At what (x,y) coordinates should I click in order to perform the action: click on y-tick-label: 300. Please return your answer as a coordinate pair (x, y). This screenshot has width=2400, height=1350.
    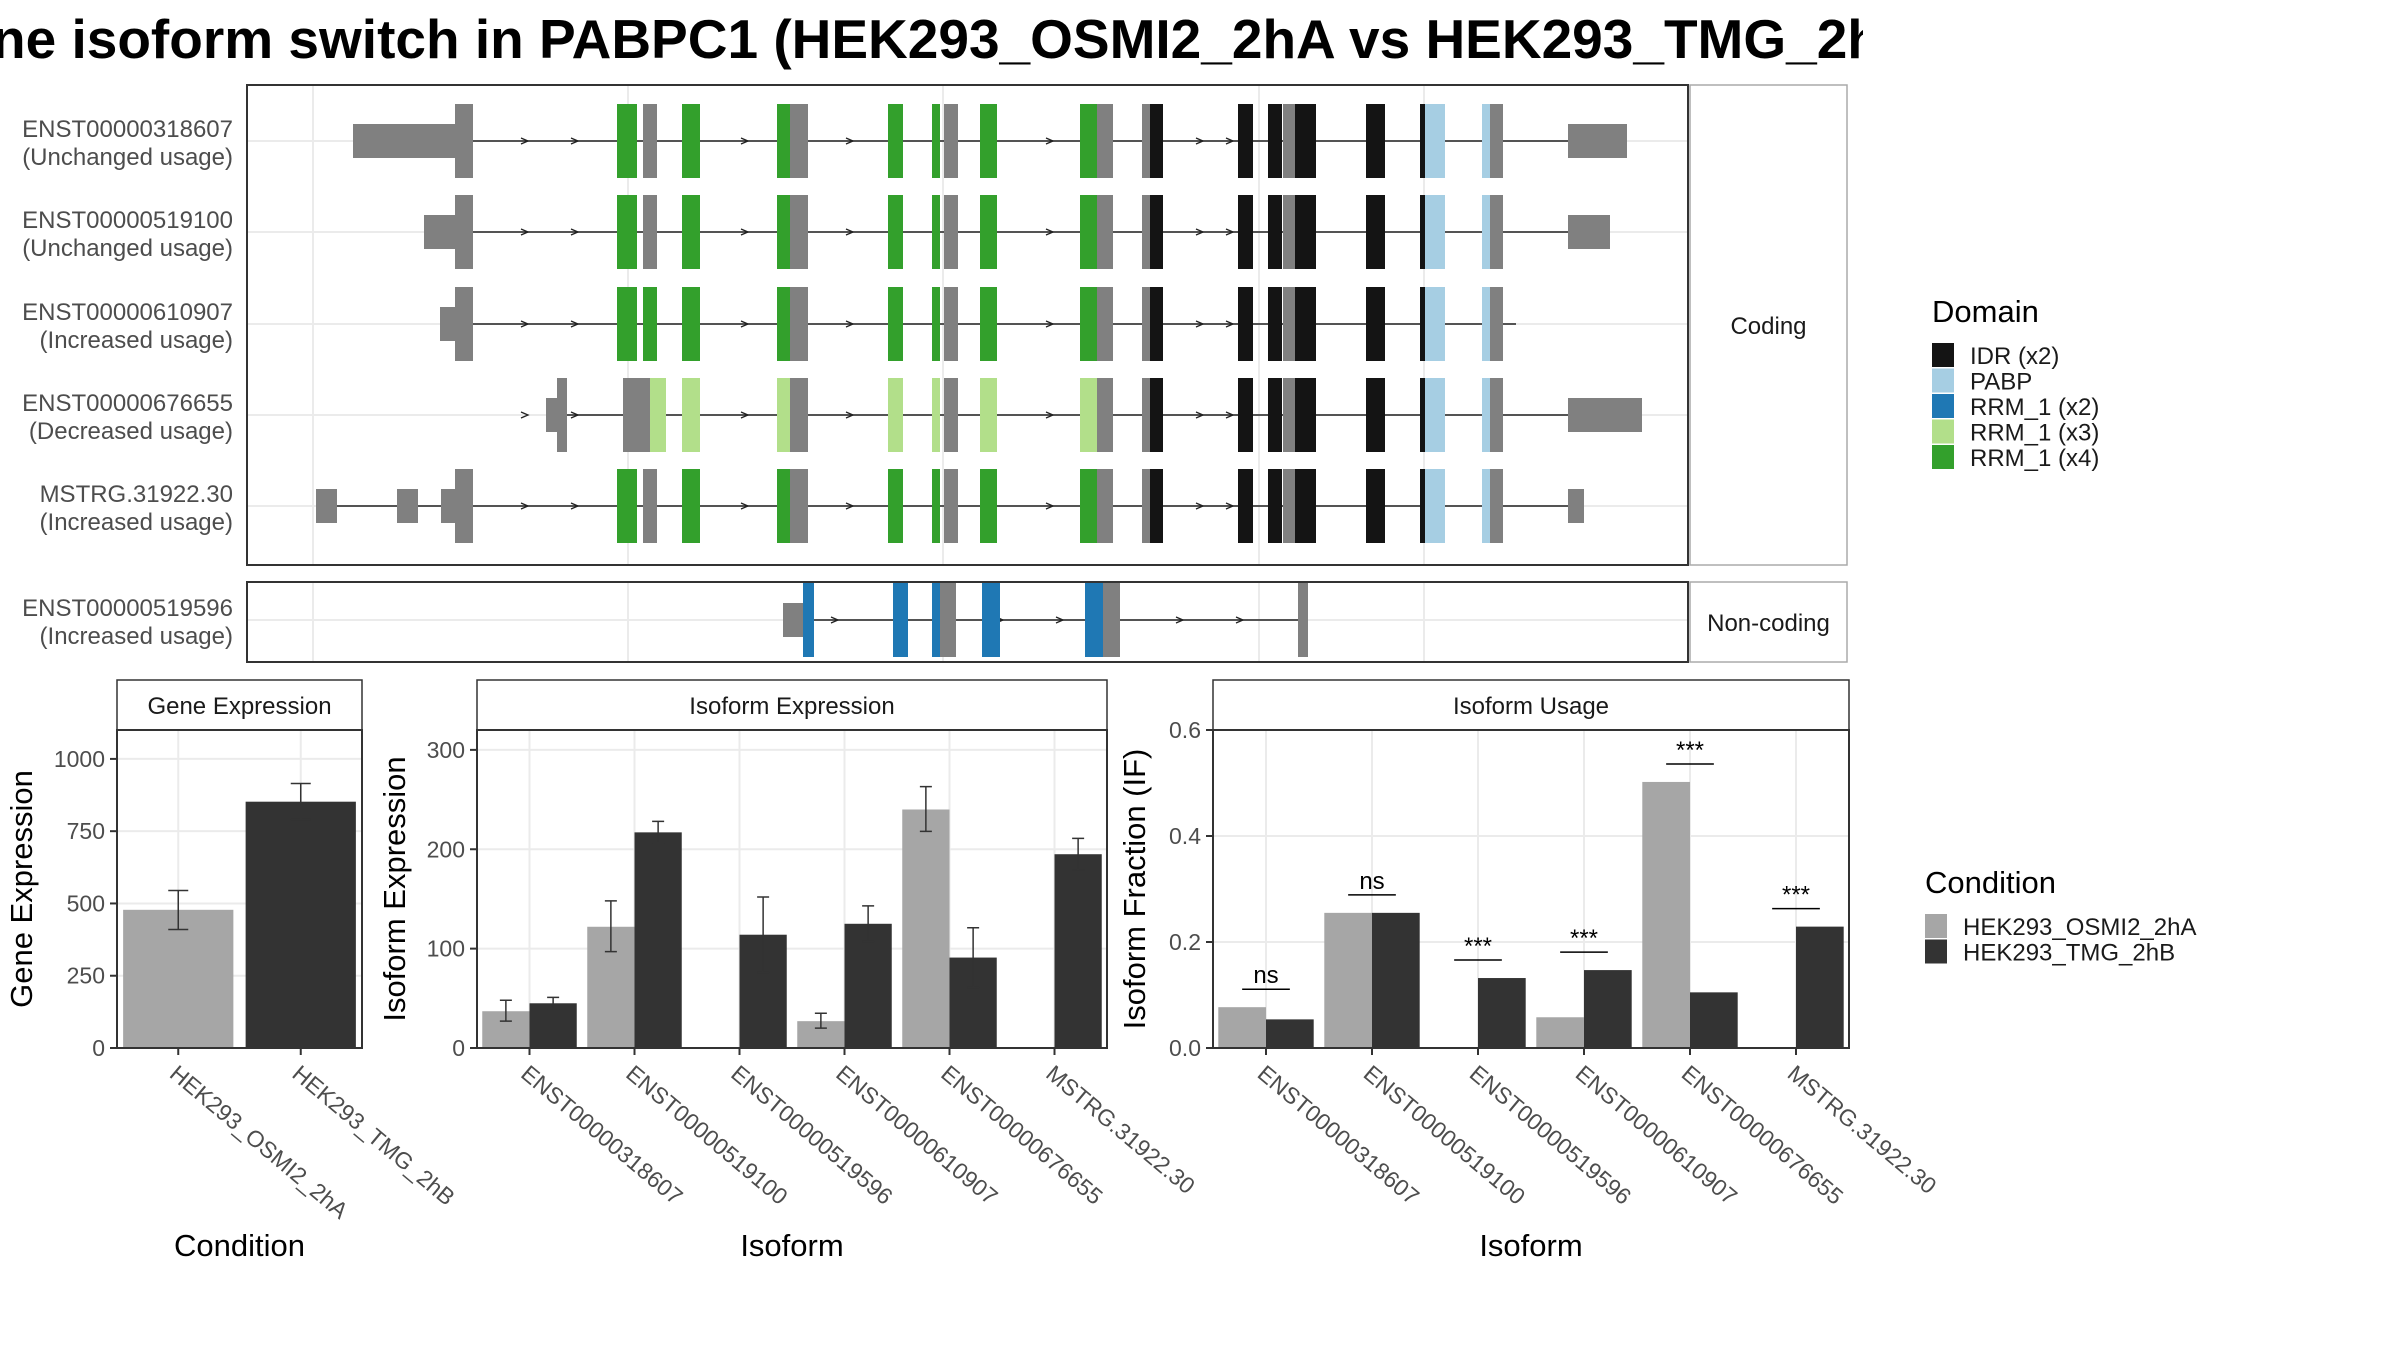
    Looking at the image, I should click on (446, 750).